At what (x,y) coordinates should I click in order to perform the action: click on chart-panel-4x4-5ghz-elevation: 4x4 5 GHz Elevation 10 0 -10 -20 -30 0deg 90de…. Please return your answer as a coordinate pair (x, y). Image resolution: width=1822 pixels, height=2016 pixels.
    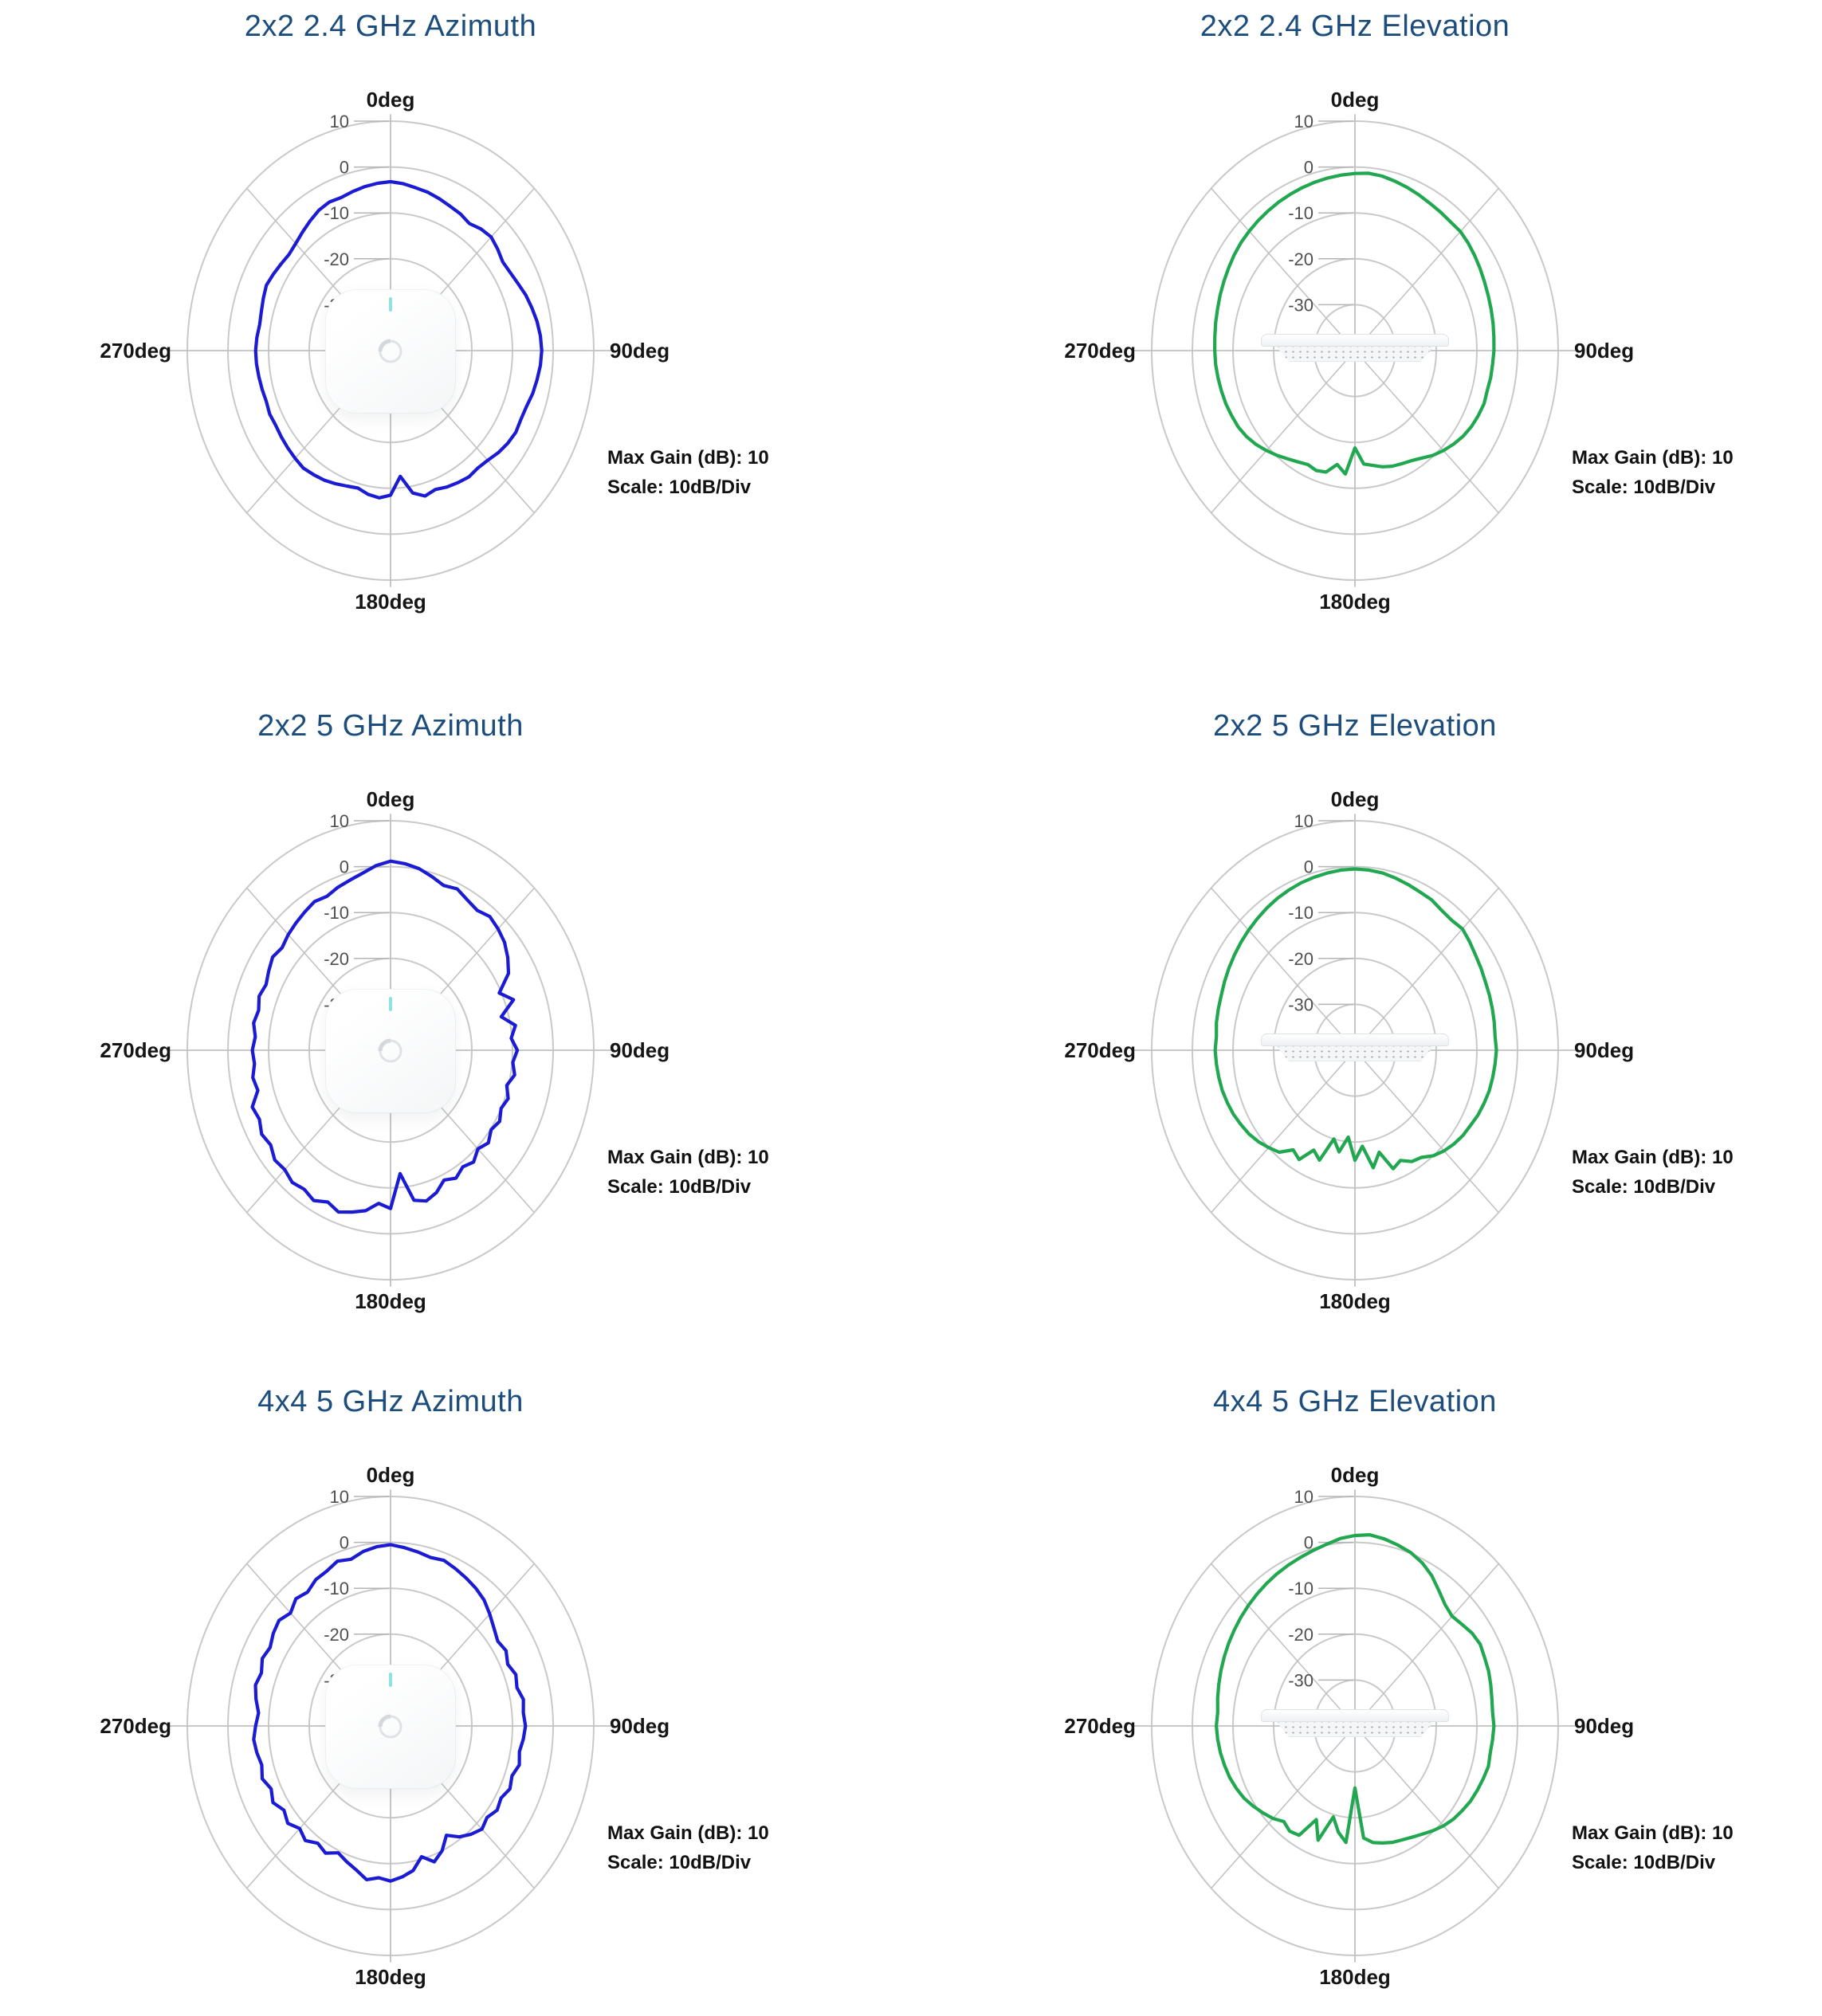
    Looking at the image, I should click on (1401, 1695).